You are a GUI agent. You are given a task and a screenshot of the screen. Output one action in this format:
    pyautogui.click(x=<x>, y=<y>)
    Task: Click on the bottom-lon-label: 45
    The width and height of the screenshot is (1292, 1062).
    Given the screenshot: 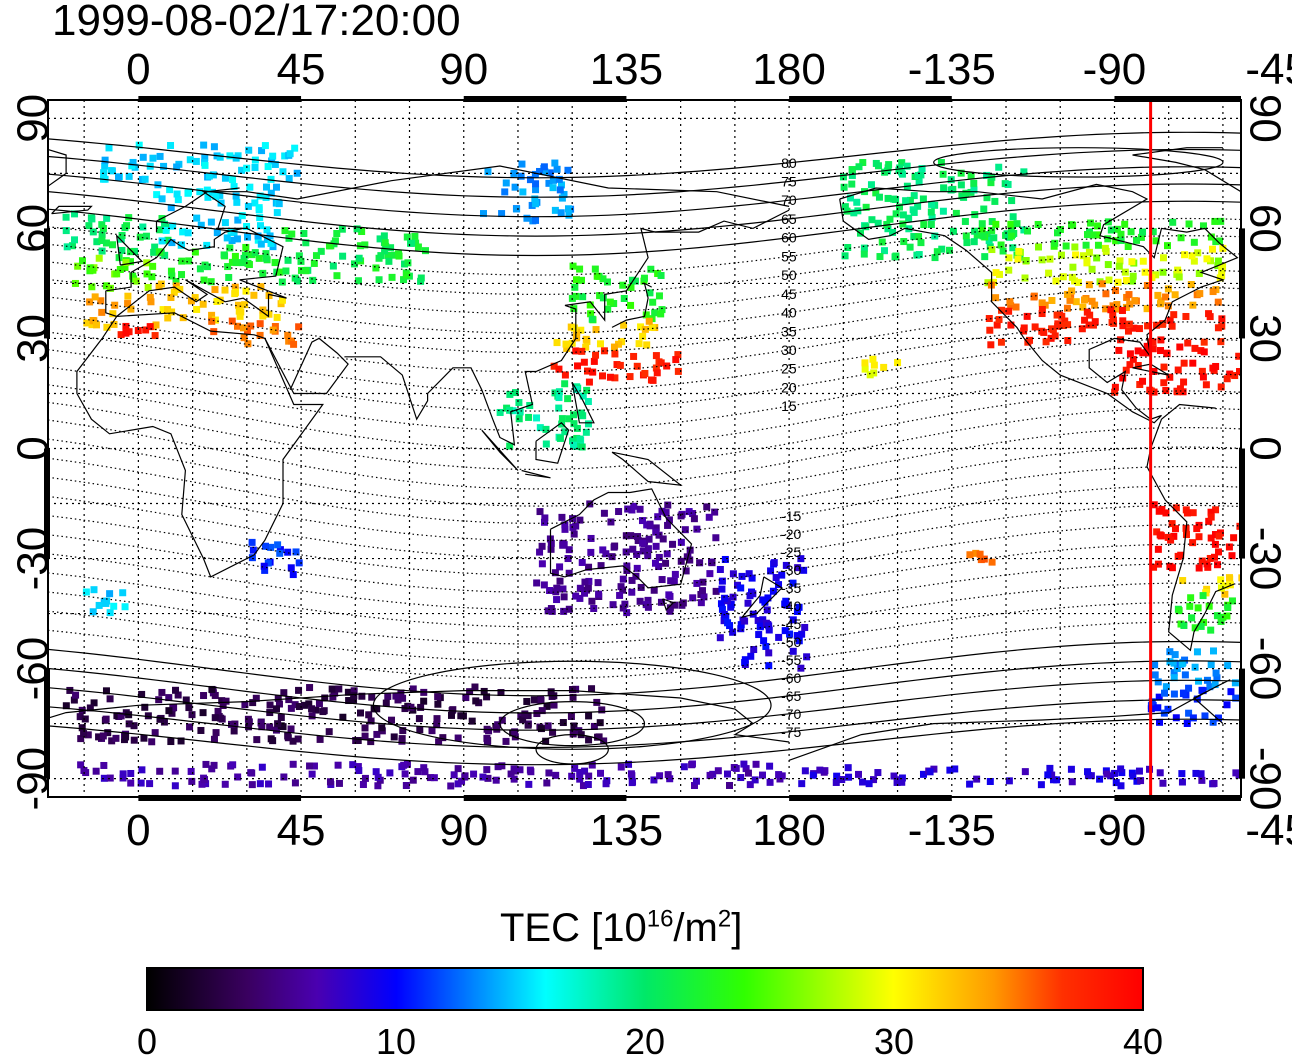 What is the action you would take?
    pyautogui.click(x=301, y=830)
    